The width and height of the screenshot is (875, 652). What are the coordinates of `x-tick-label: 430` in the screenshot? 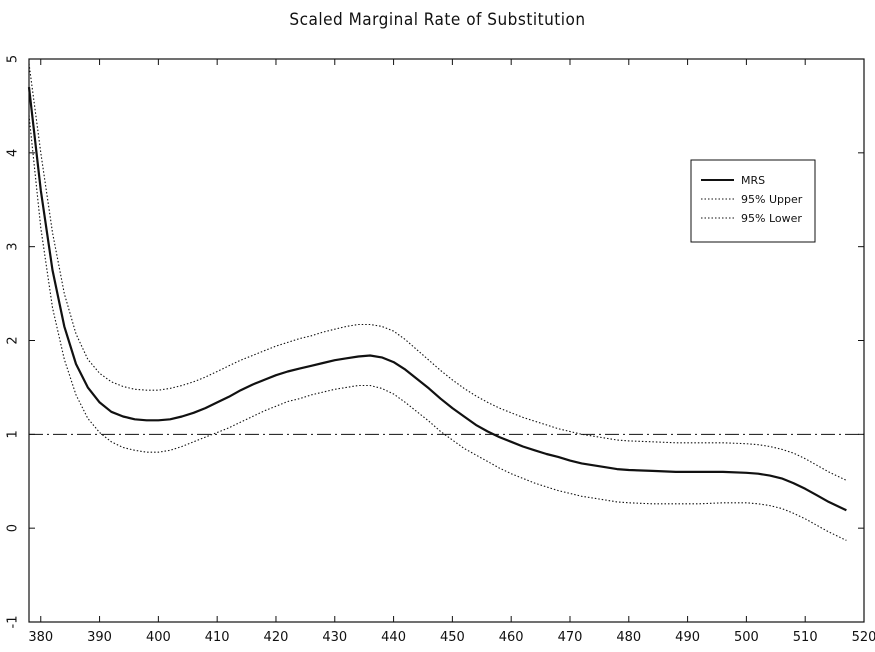 It's located at (334, 637).